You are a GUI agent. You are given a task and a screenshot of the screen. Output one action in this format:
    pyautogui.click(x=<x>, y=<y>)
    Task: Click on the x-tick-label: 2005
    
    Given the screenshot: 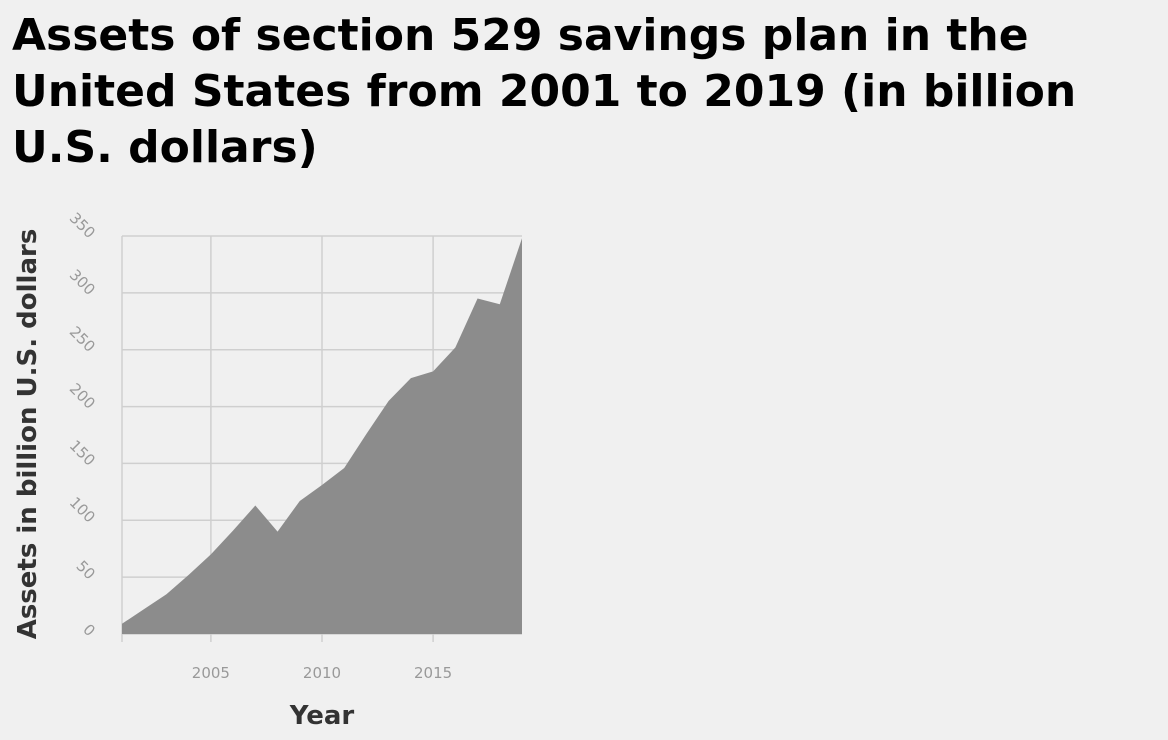 What is the action you would take?
    pyautogui.click(x=211, y=673)
    